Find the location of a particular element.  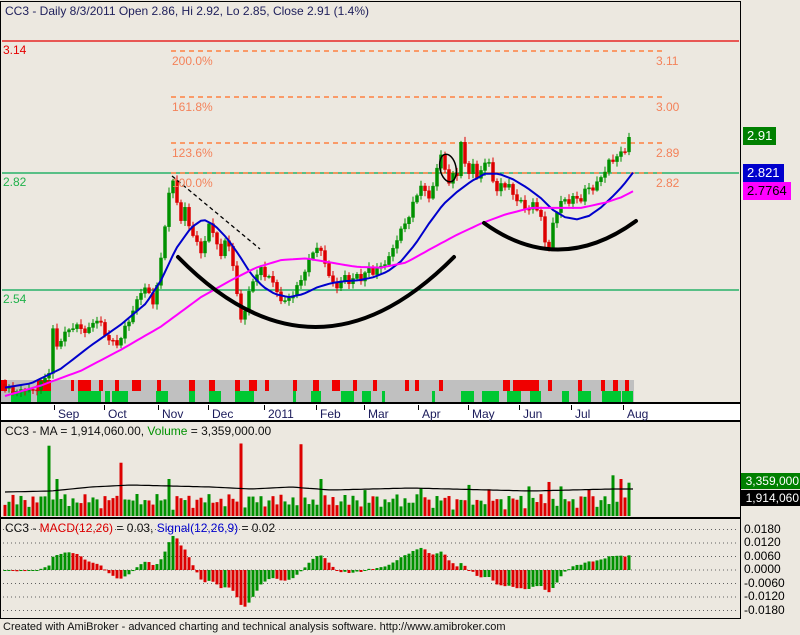

macd-histogram-bars is located at coordinates (317, 571).